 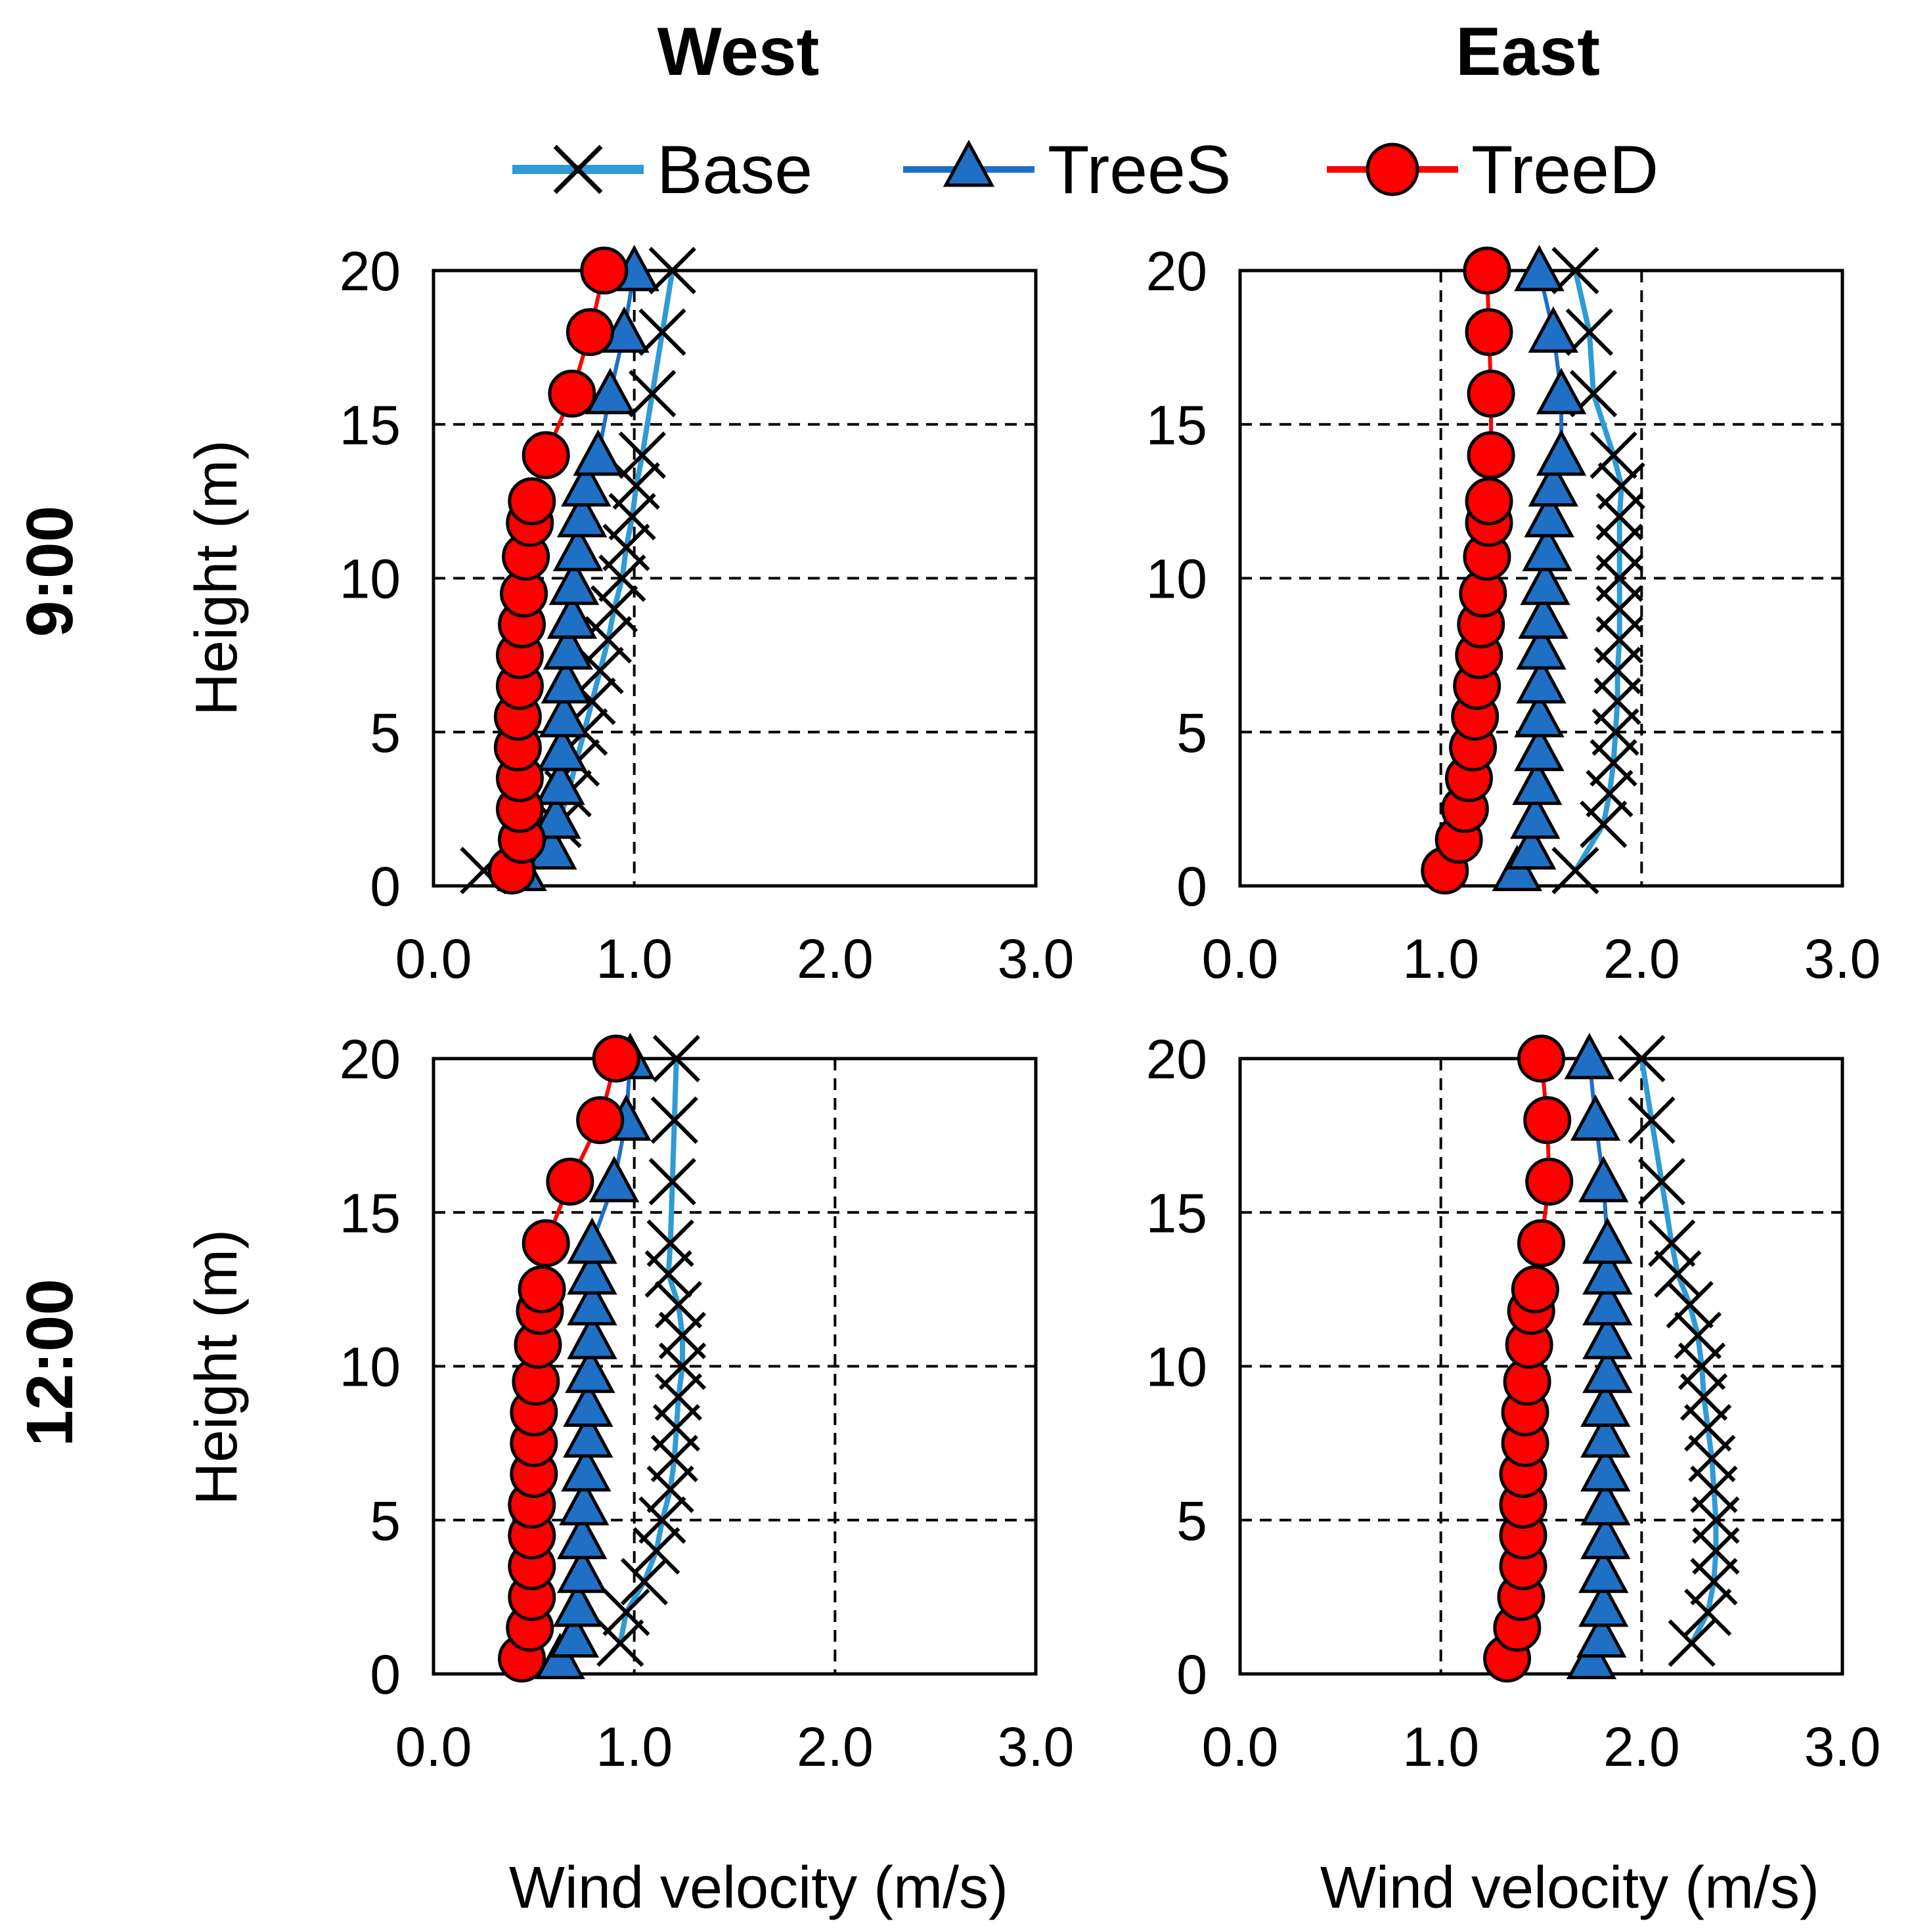 What do you see at coordinates (1564, 170) in the screenshot?
I see `legend-treed-label: TreeD` at bounding box center [1564, 170].